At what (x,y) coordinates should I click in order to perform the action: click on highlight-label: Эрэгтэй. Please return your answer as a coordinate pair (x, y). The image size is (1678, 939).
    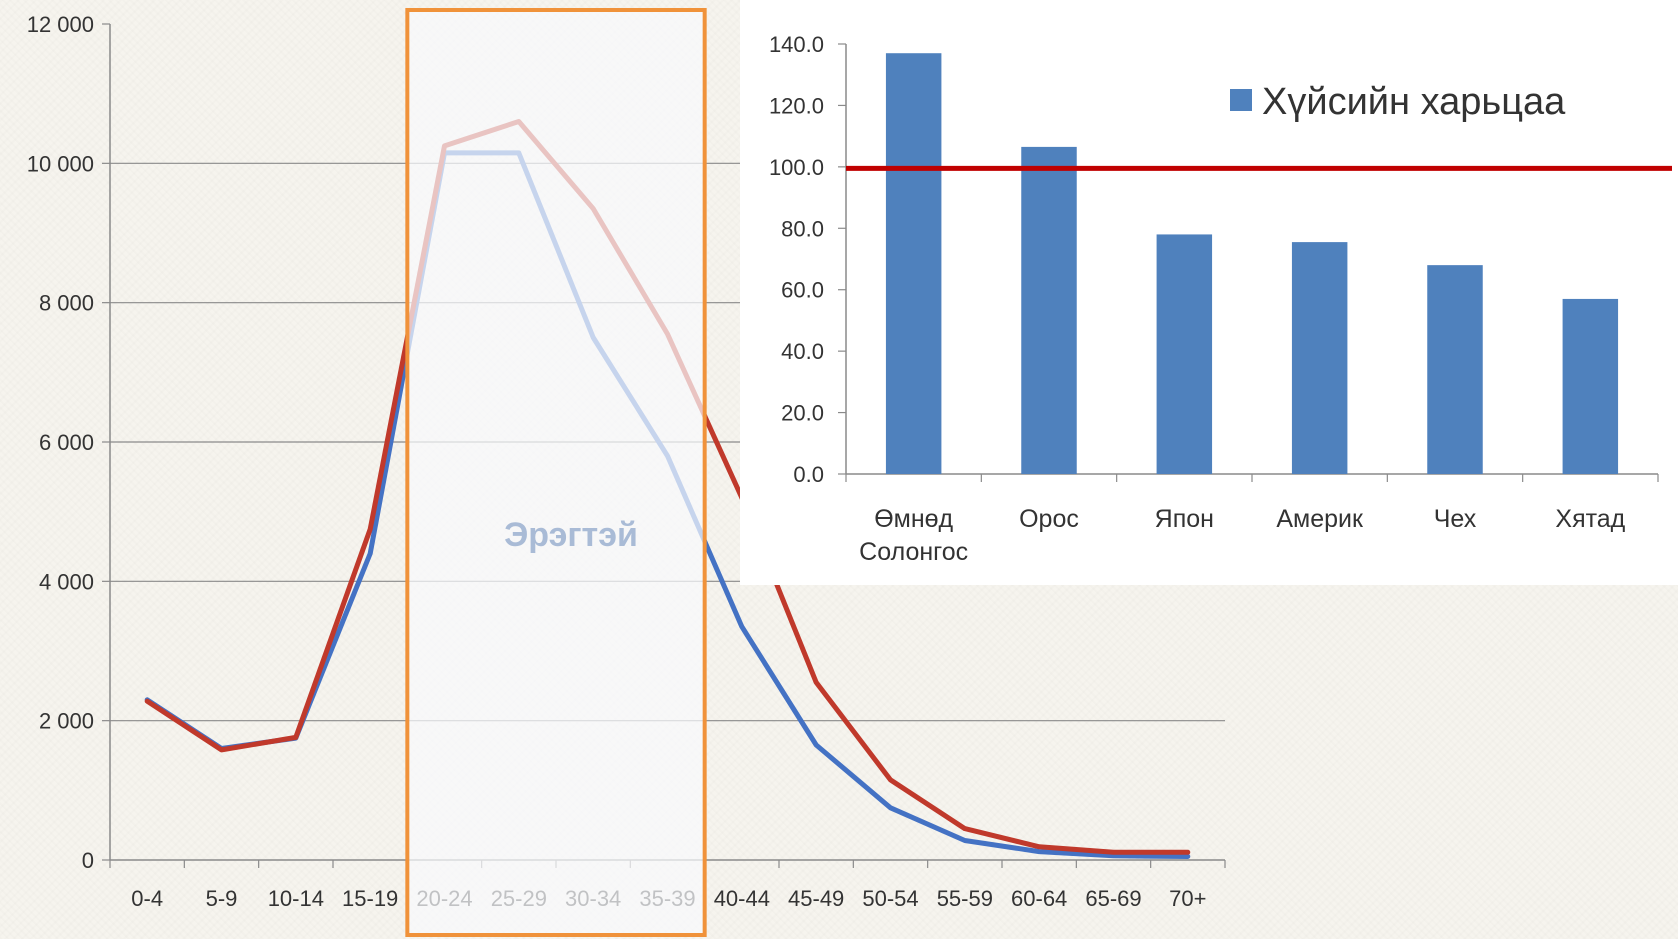
    Looking at the image, I should click on (571, 535).